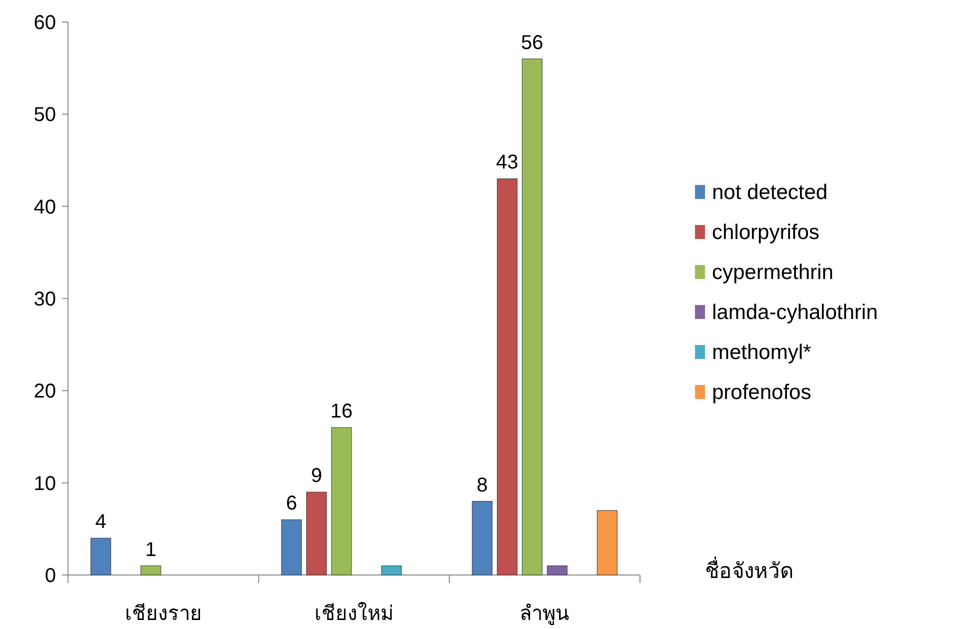 The height and width of the screenshot is (629, 960). I want to click on y-tick-label: 30, so click(45, 299).